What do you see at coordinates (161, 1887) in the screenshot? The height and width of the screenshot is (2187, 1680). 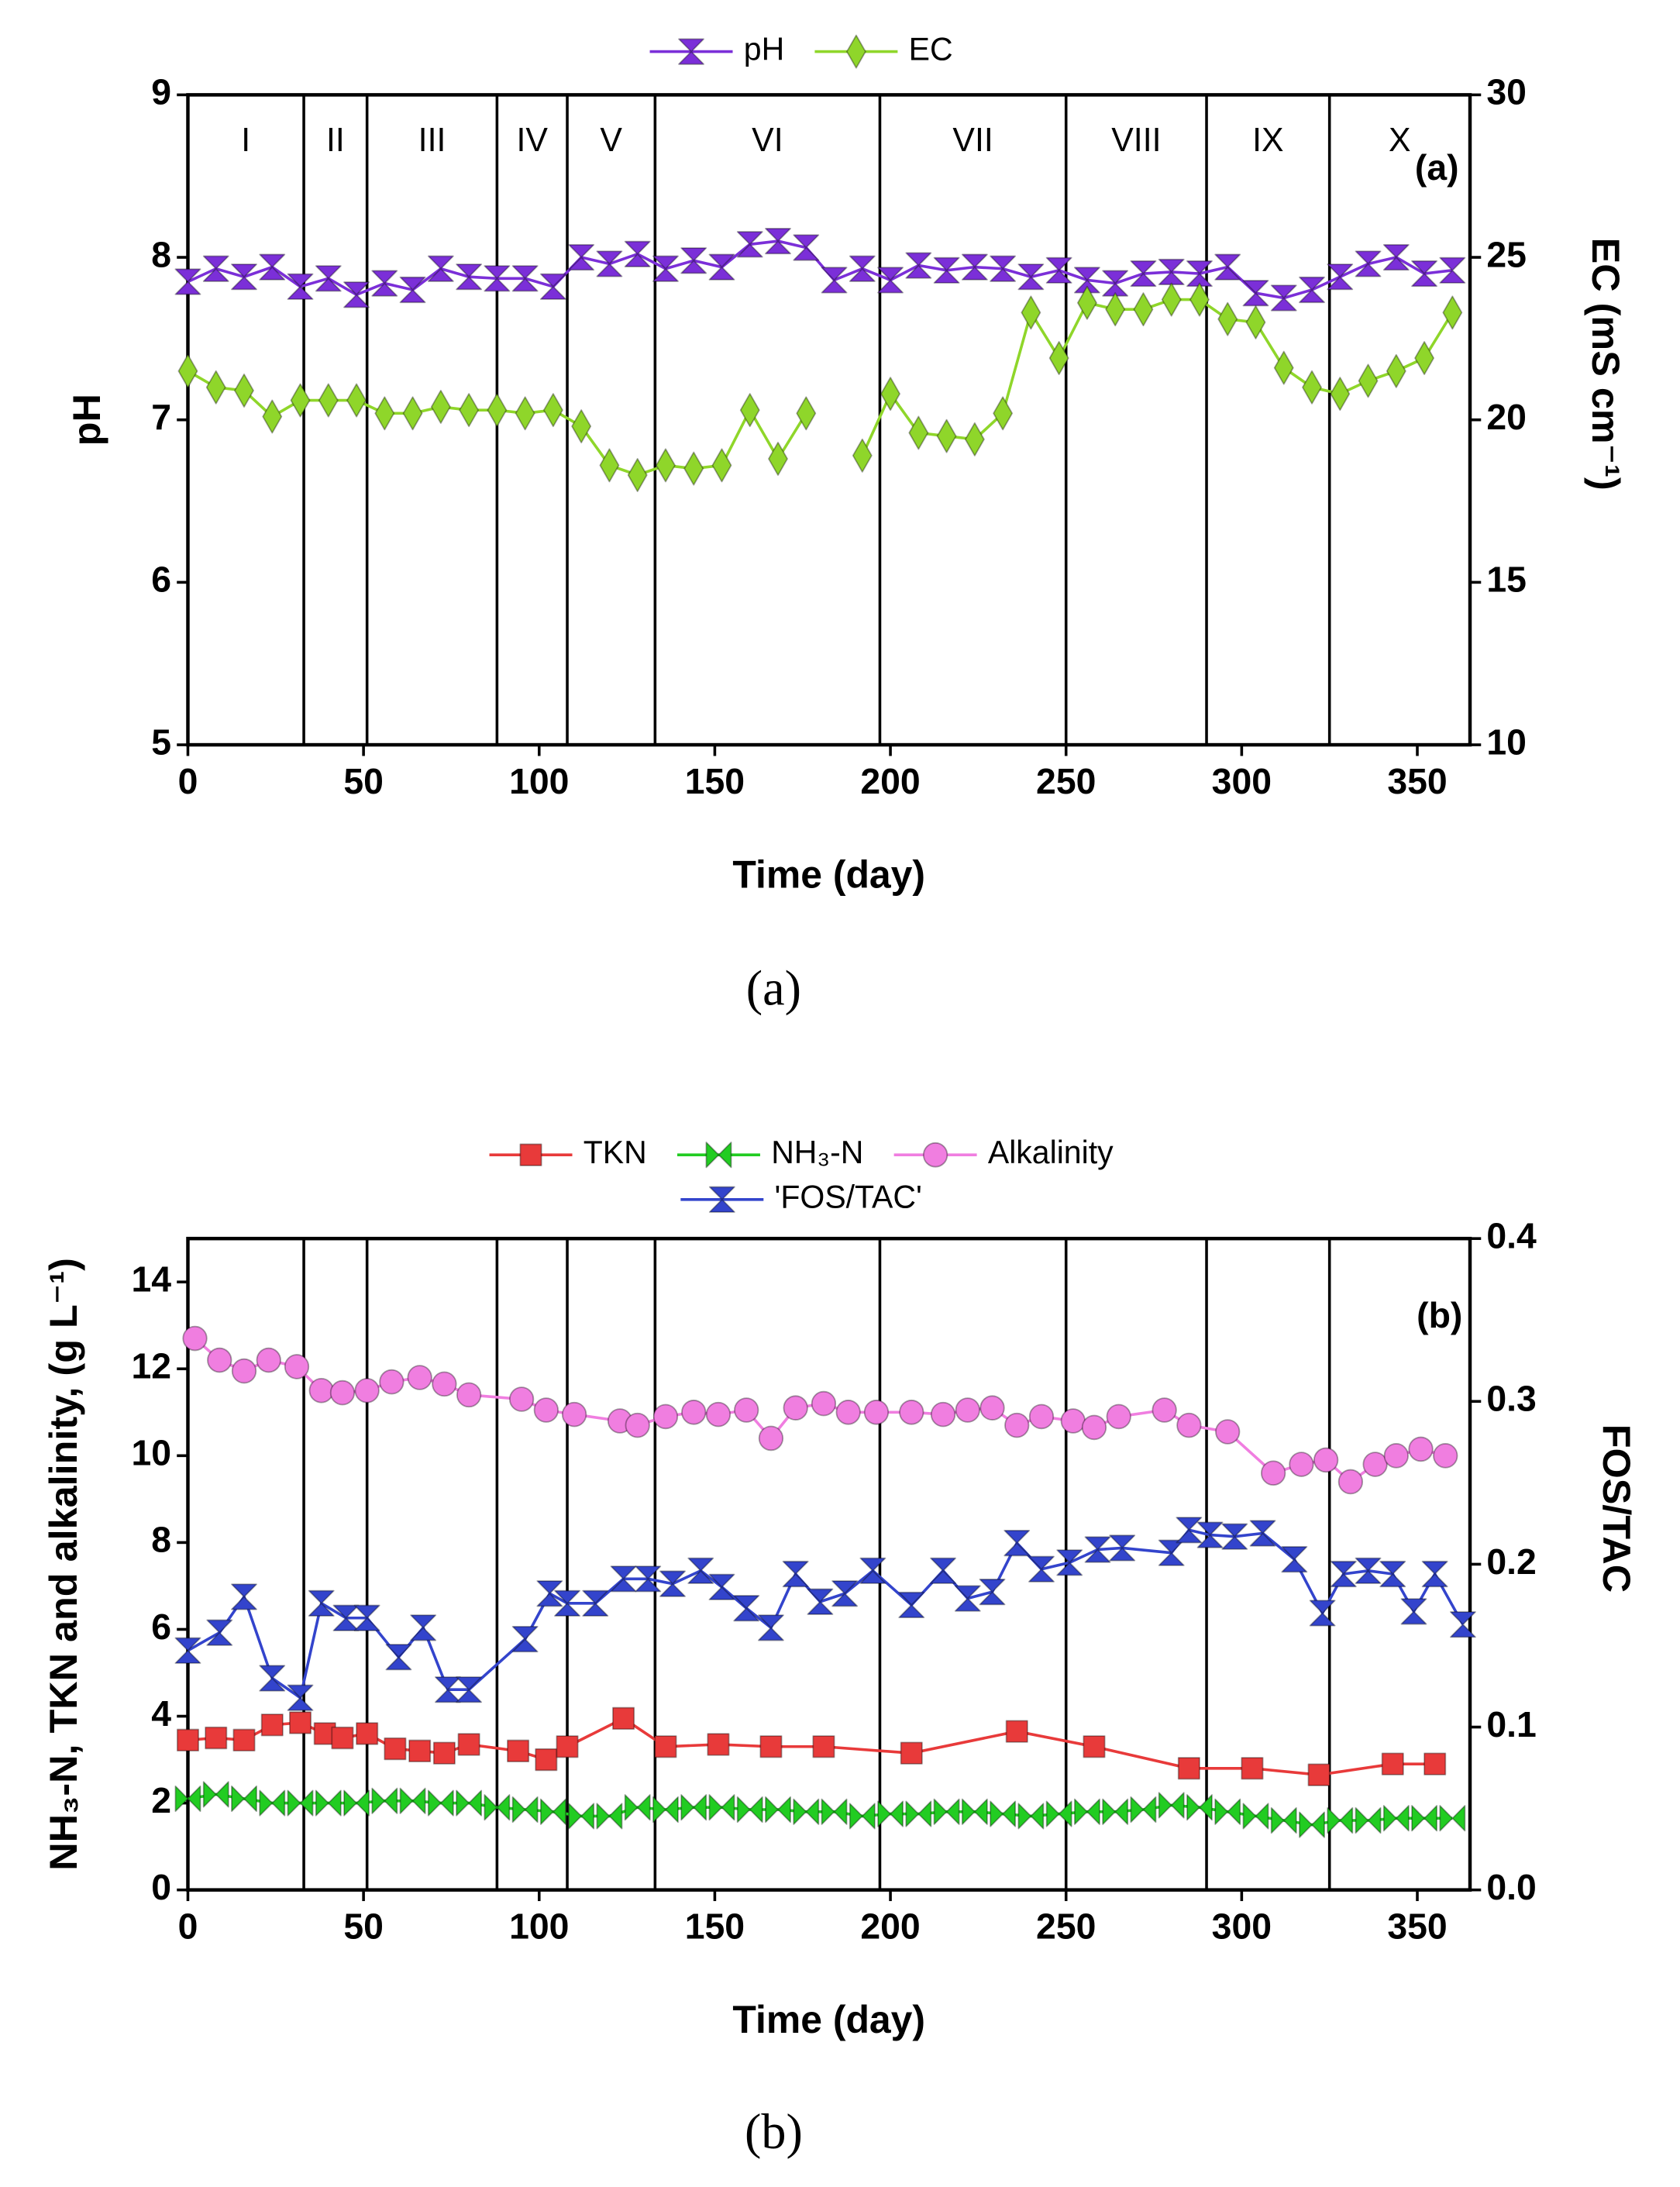 I see `y-tick-label: 0` at bounding box center [161, 1887].